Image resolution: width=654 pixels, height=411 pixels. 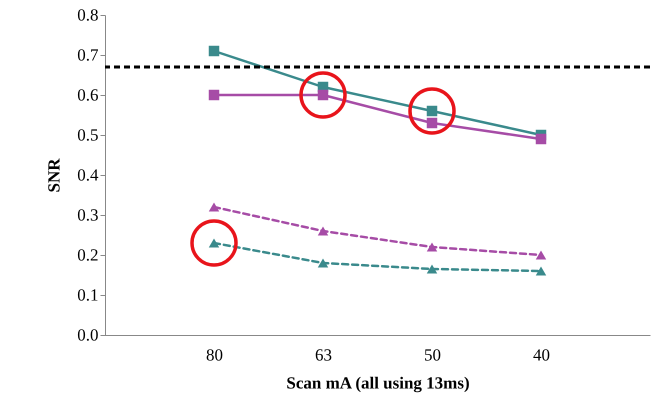 What do you see at coordinates (87, 335) in the screenshot?
I see `y-tick-label: 0.0` at bounding box center [87, 335].